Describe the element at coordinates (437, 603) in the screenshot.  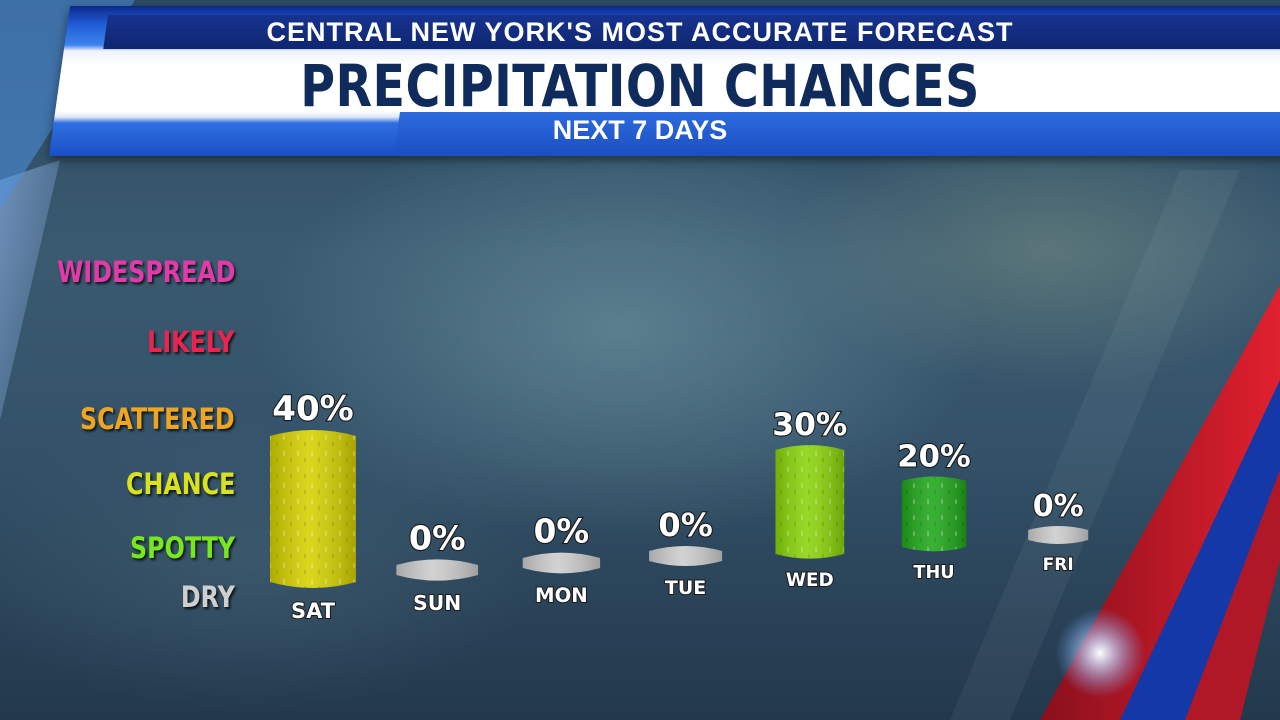
I see `day-label-sun: SUN` at that location.